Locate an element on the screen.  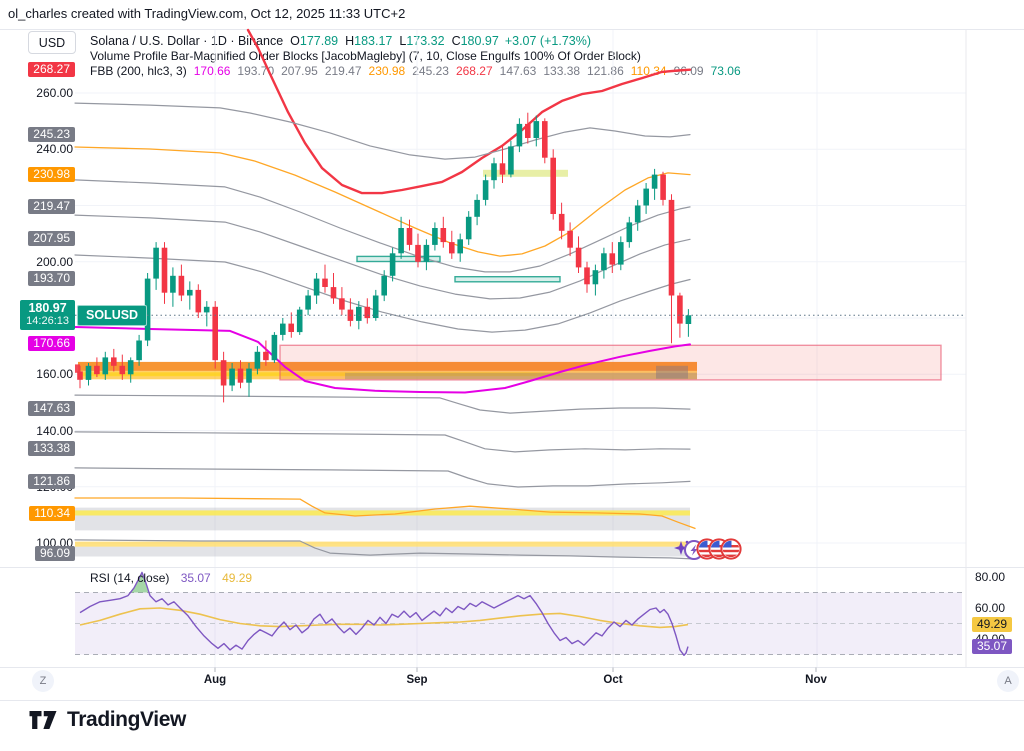
rsi-ma-value: 49.29 is located at coordinates (237, 578).